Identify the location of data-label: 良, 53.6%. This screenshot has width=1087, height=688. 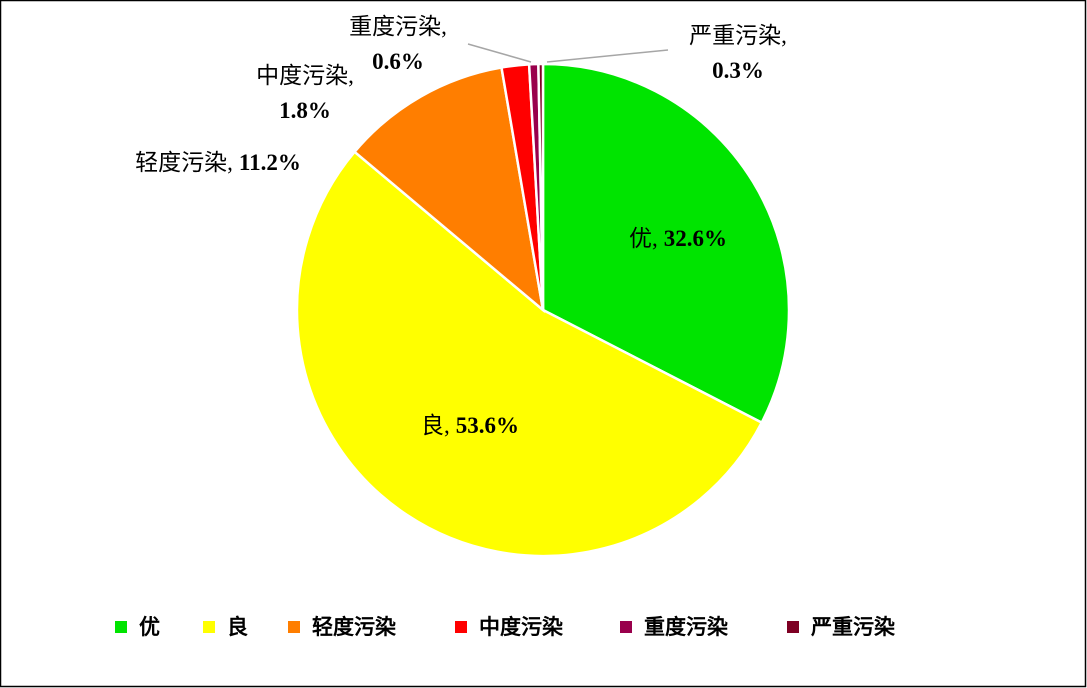
(470, 425).